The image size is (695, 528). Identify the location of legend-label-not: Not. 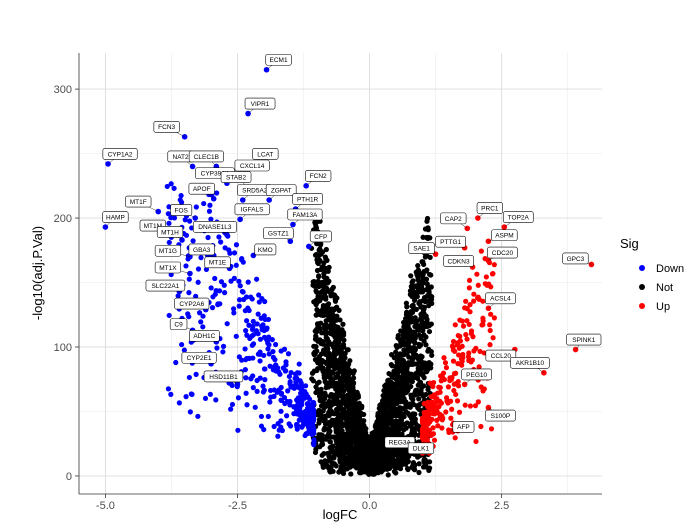
(664, 288).